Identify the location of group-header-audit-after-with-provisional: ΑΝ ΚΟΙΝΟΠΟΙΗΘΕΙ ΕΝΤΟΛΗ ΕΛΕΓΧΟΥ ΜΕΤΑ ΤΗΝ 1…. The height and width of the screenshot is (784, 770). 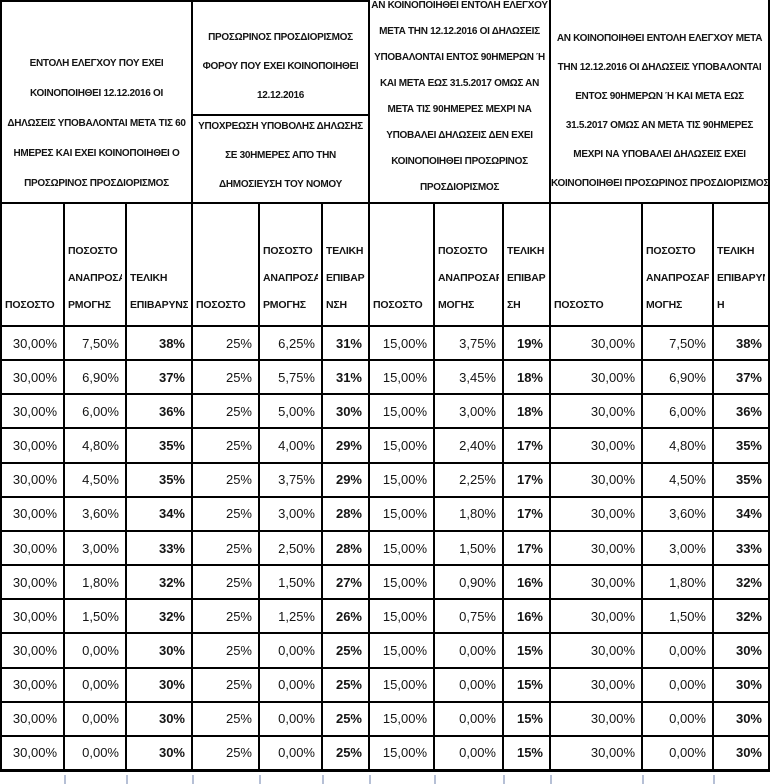
(659, 101).